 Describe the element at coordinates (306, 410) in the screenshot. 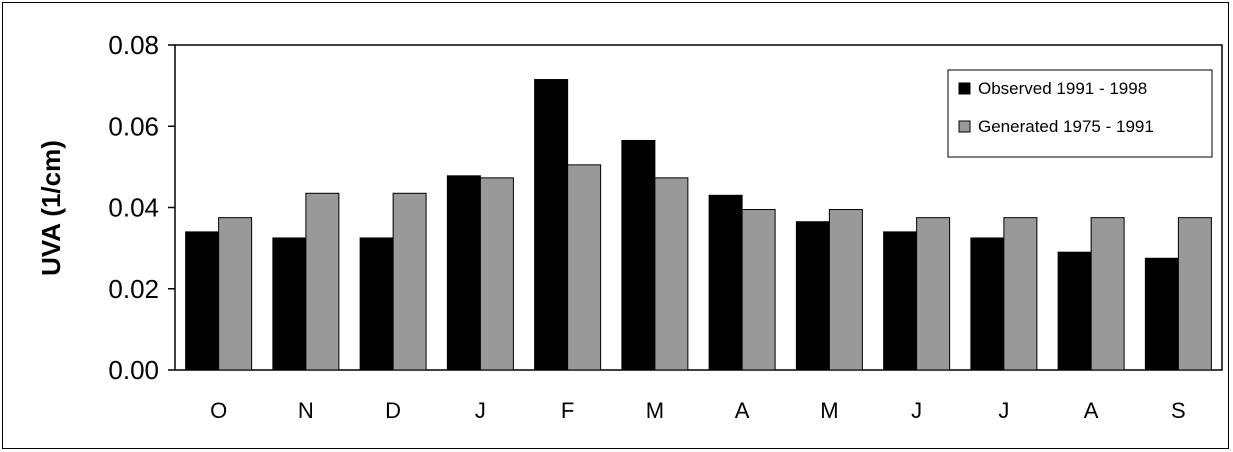

I see `x-tick-label: N` at that location.